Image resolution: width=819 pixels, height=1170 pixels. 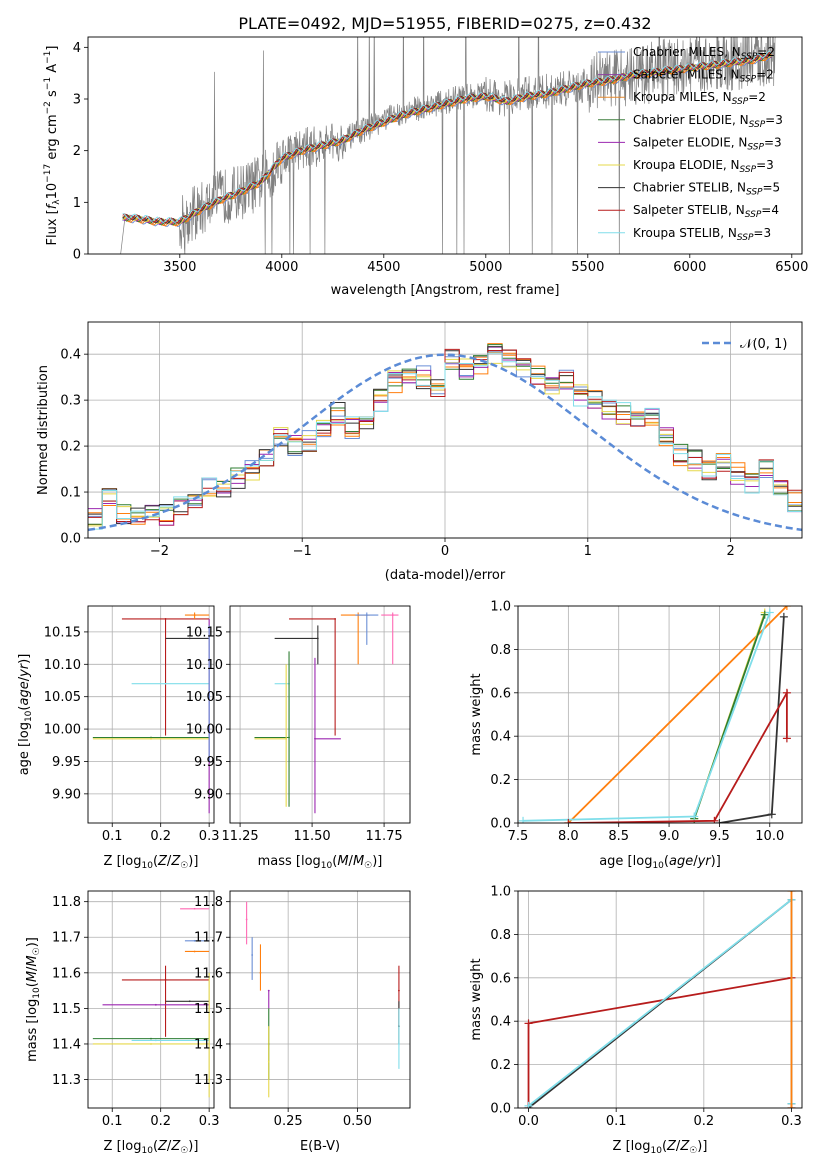 What do you see at coordinates (699, 98) in the screenshot?
I see `legend-entry: Kroupa MILES, NSSP=2` at bounding box center [699, 98].